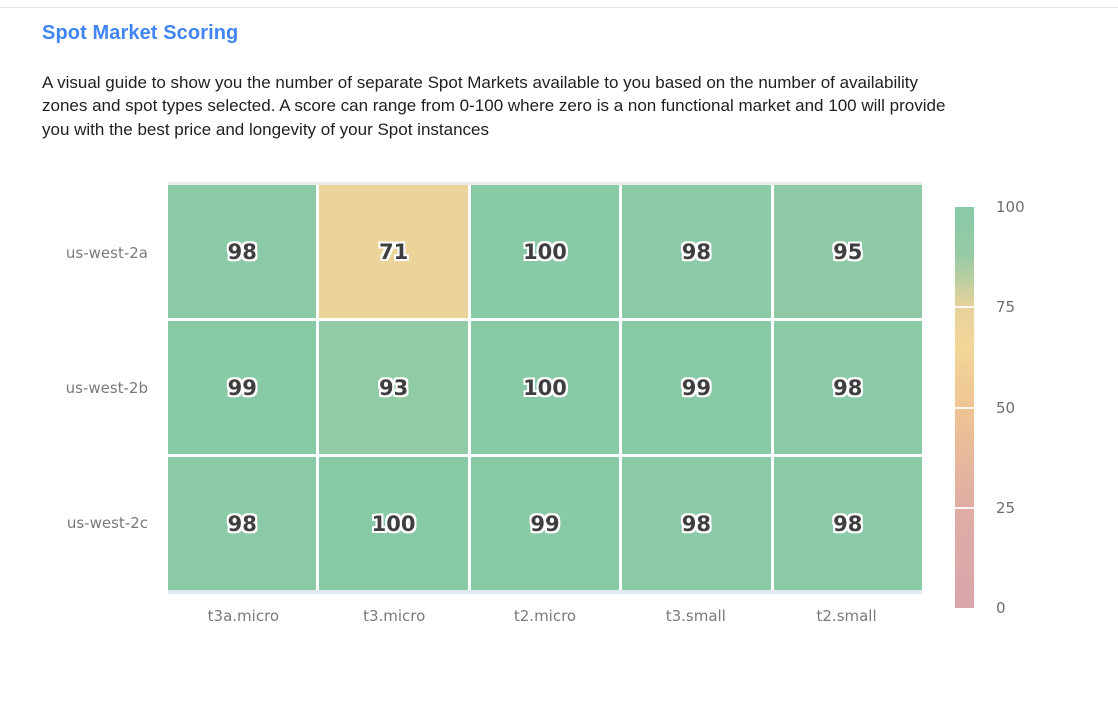 The width and height of the screenshot is (1118, 710). What do you see at coordinates (243, 616) in the screenshot?
I see `x-axis-label: t3a.micro` at bounding box center [243, 616].